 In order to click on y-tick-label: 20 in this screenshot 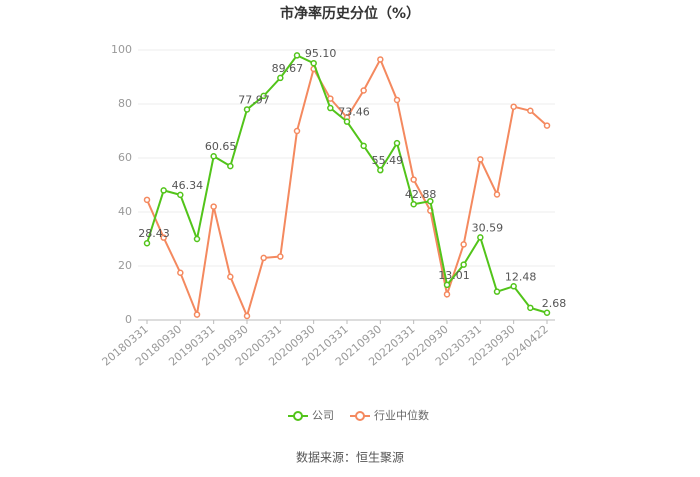, I will do `click(125, 265)`.